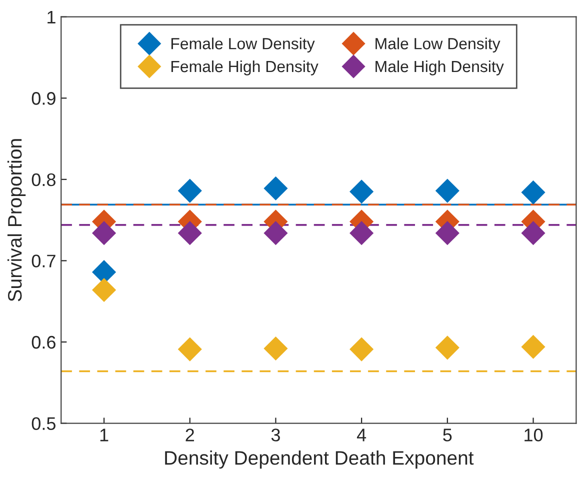 The image size is (582, 481). Describe the element at coordinates (104, 435) in the screenshot. I see `x-tick-label: 1` at that location.